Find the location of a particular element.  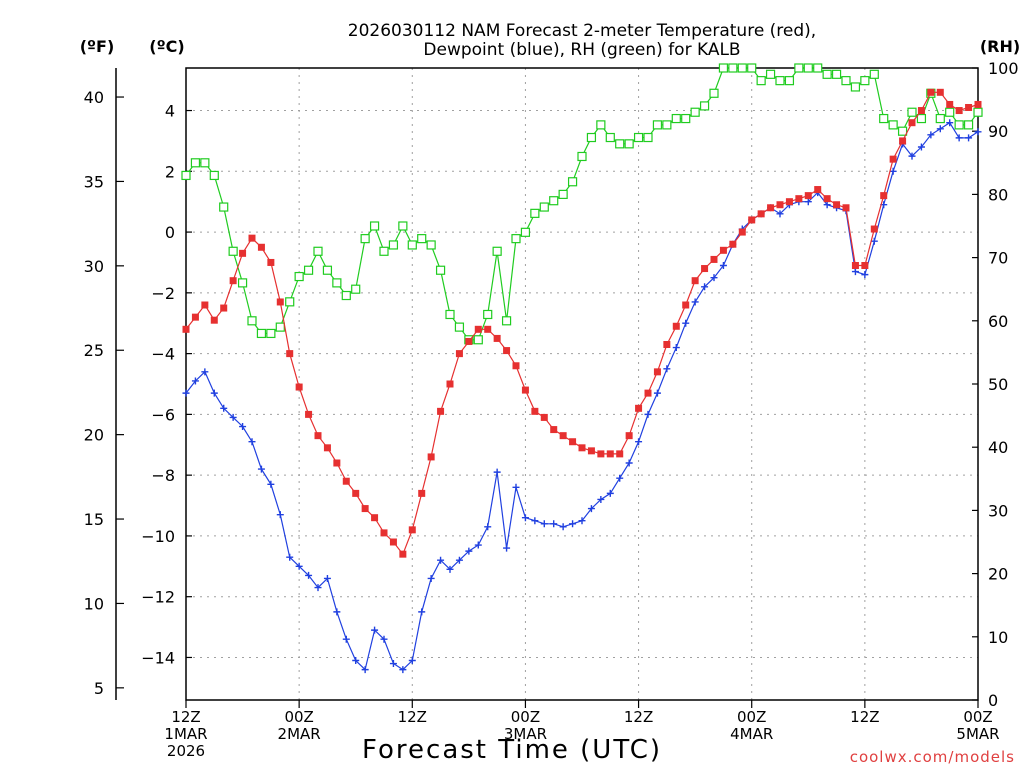

rh-tick-label: 40 is located at coordinates (998, 447).